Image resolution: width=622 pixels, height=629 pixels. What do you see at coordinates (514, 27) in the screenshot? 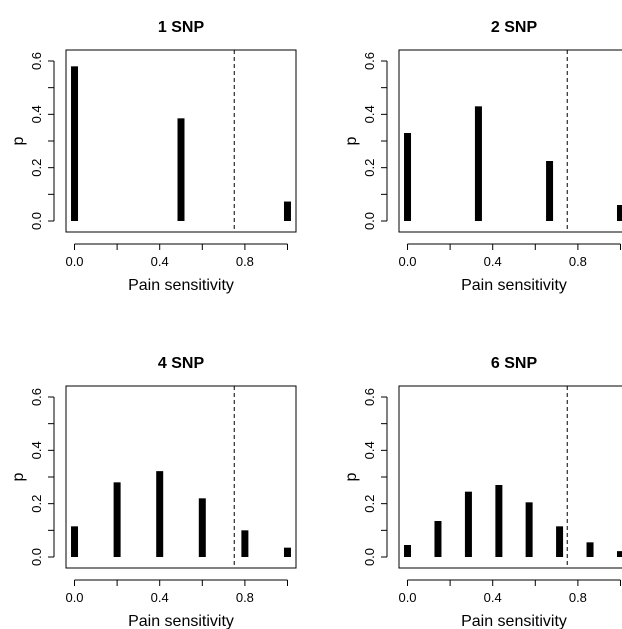
I see `panel-title: 2 SNP` at bounding box center [514, 27].